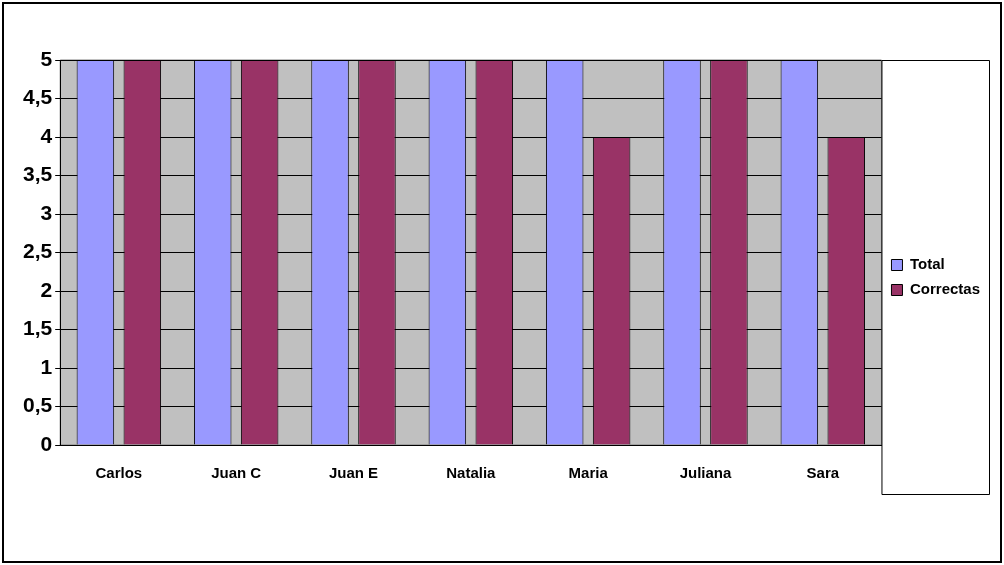 The height and width of the screenshot is (565, 1004). What do you see at coordinates (46, 212) in the screenshot?
I see `y-tick-label: 3` at bounding box center [46, 212].